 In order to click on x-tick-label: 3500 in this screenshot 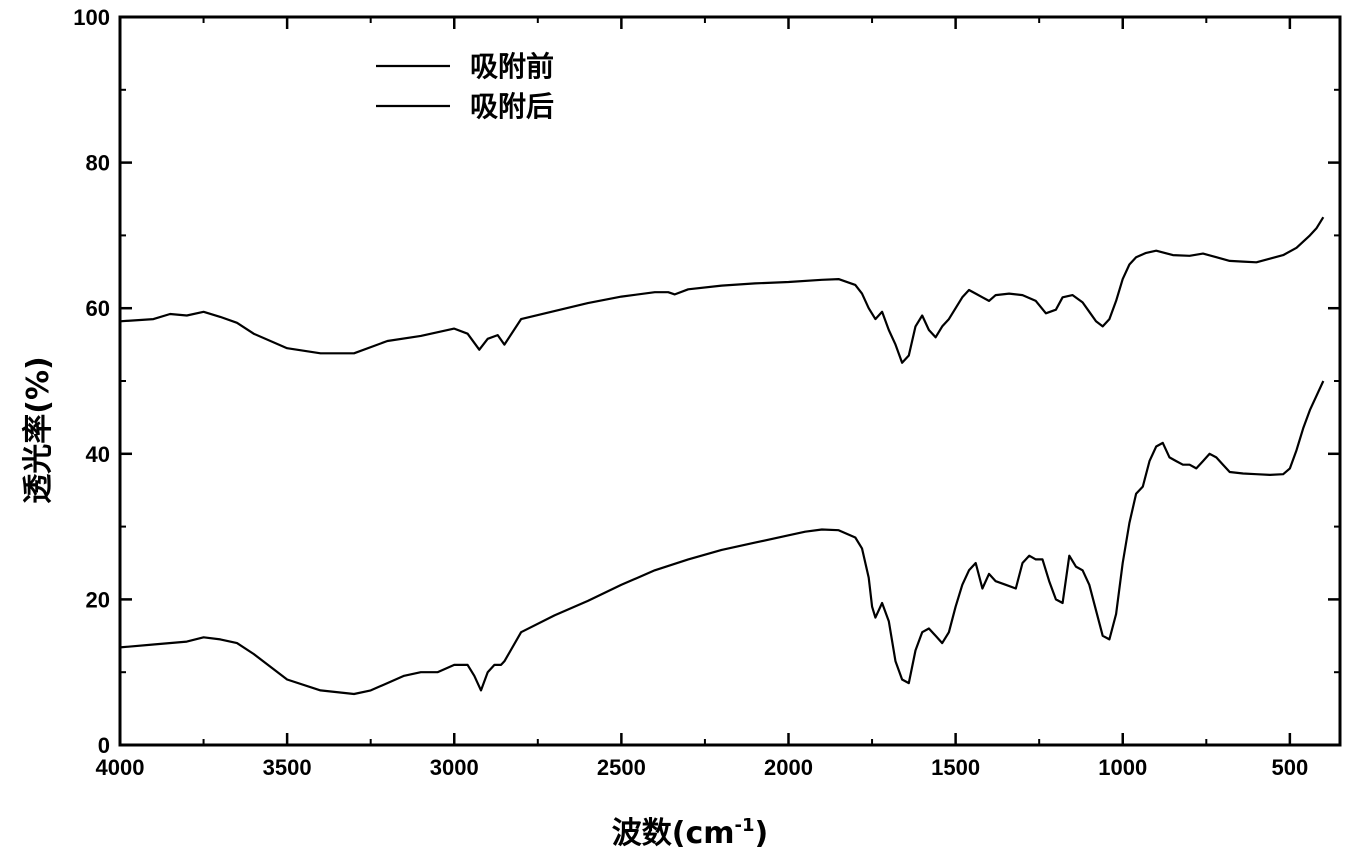, I will do `click(287, 767)`.